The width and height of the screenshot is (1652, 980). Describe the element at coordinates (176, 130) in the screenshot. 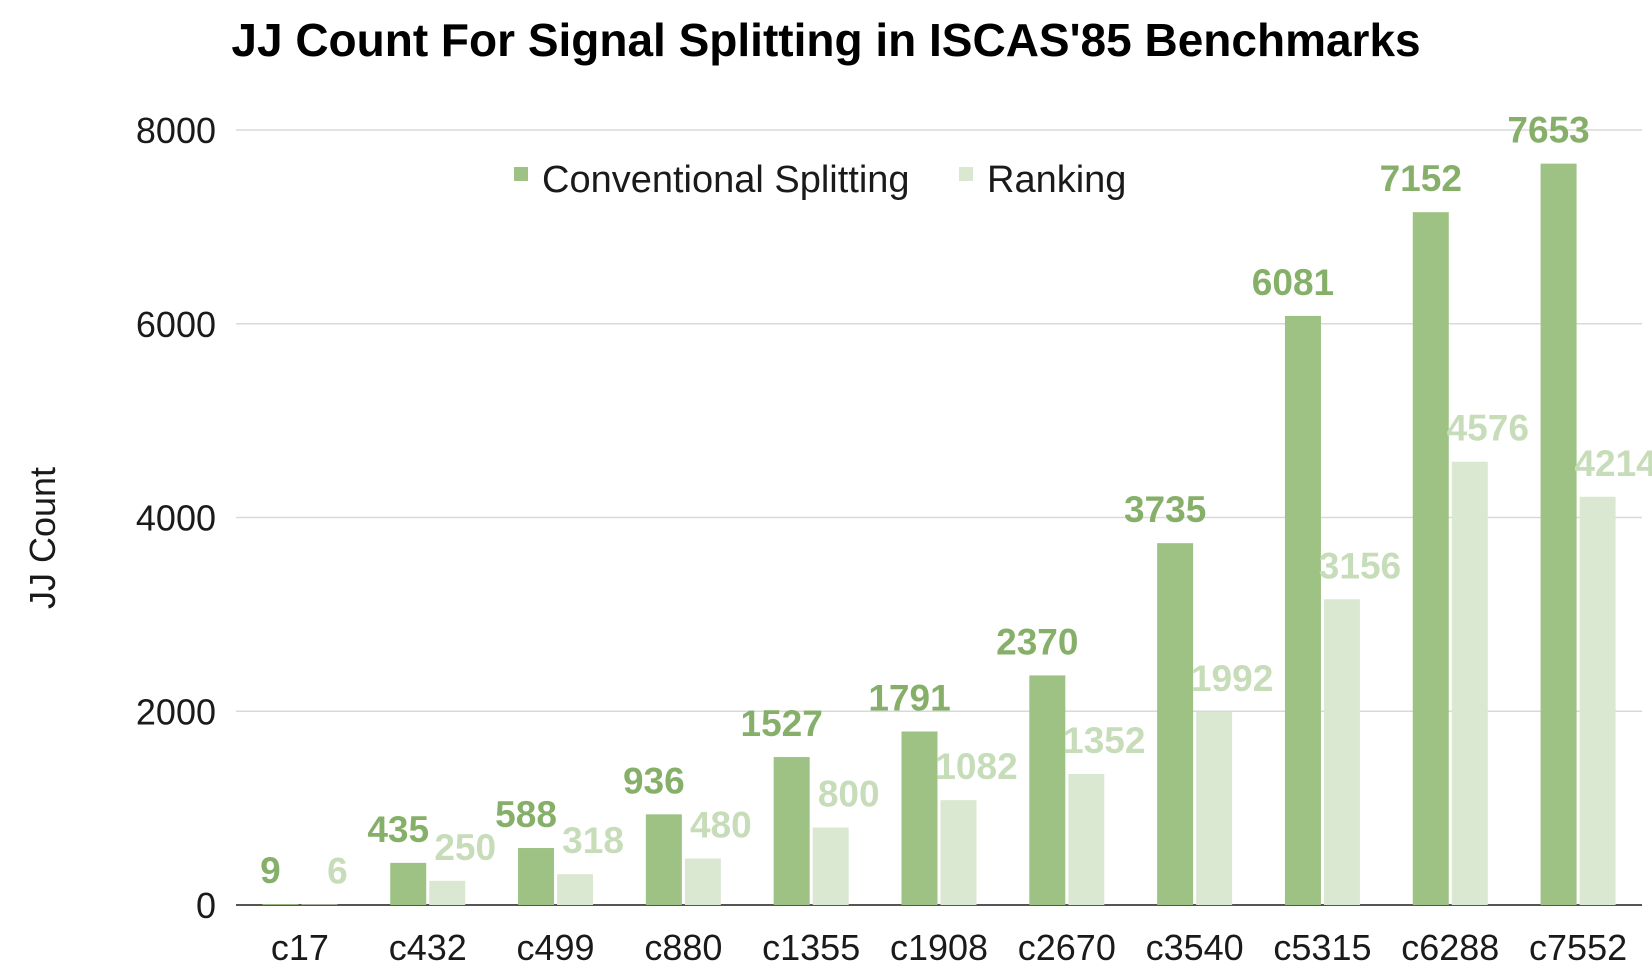

I see `y-tick-label: 8000` at that location.